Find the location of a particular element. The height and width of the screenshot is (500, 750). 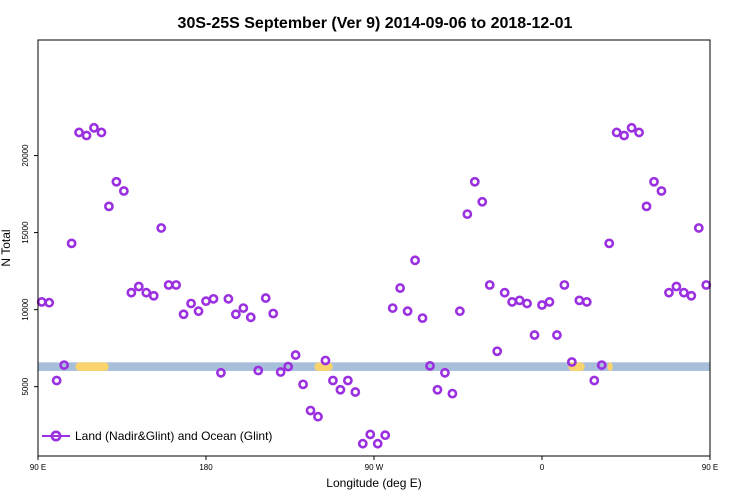

y-axis-ticks: 5000 10000 15000 20000 is located at coordinates (29, 270).